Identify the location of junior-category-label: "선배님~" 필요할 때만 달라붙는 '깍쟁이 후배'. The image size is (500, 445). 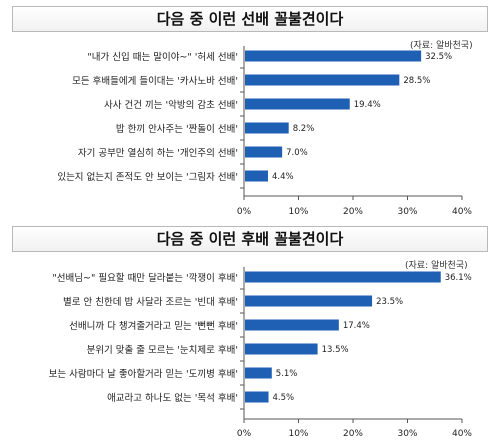
(145, 278).